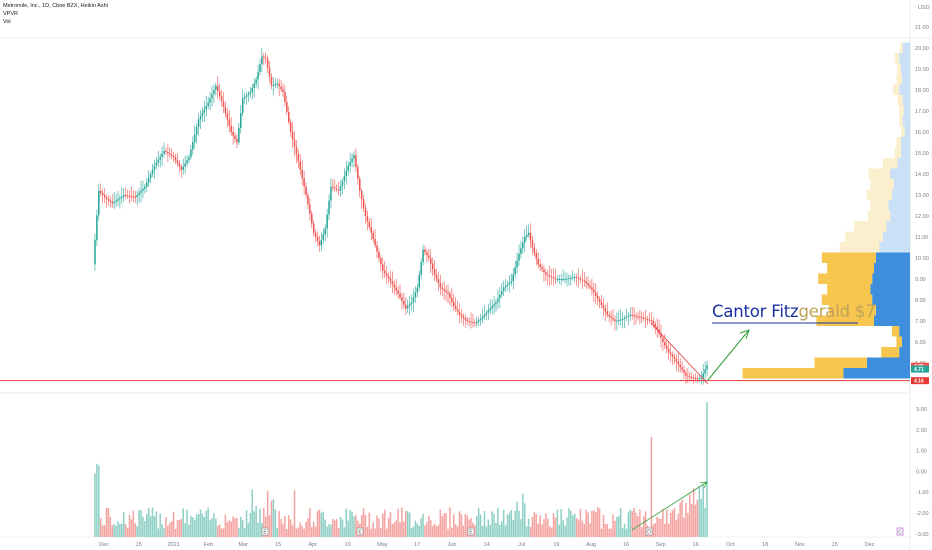 Image resolution: width=932 pixels, height=550 pixels. I want to click on projection-arrow, so click(728, 355).